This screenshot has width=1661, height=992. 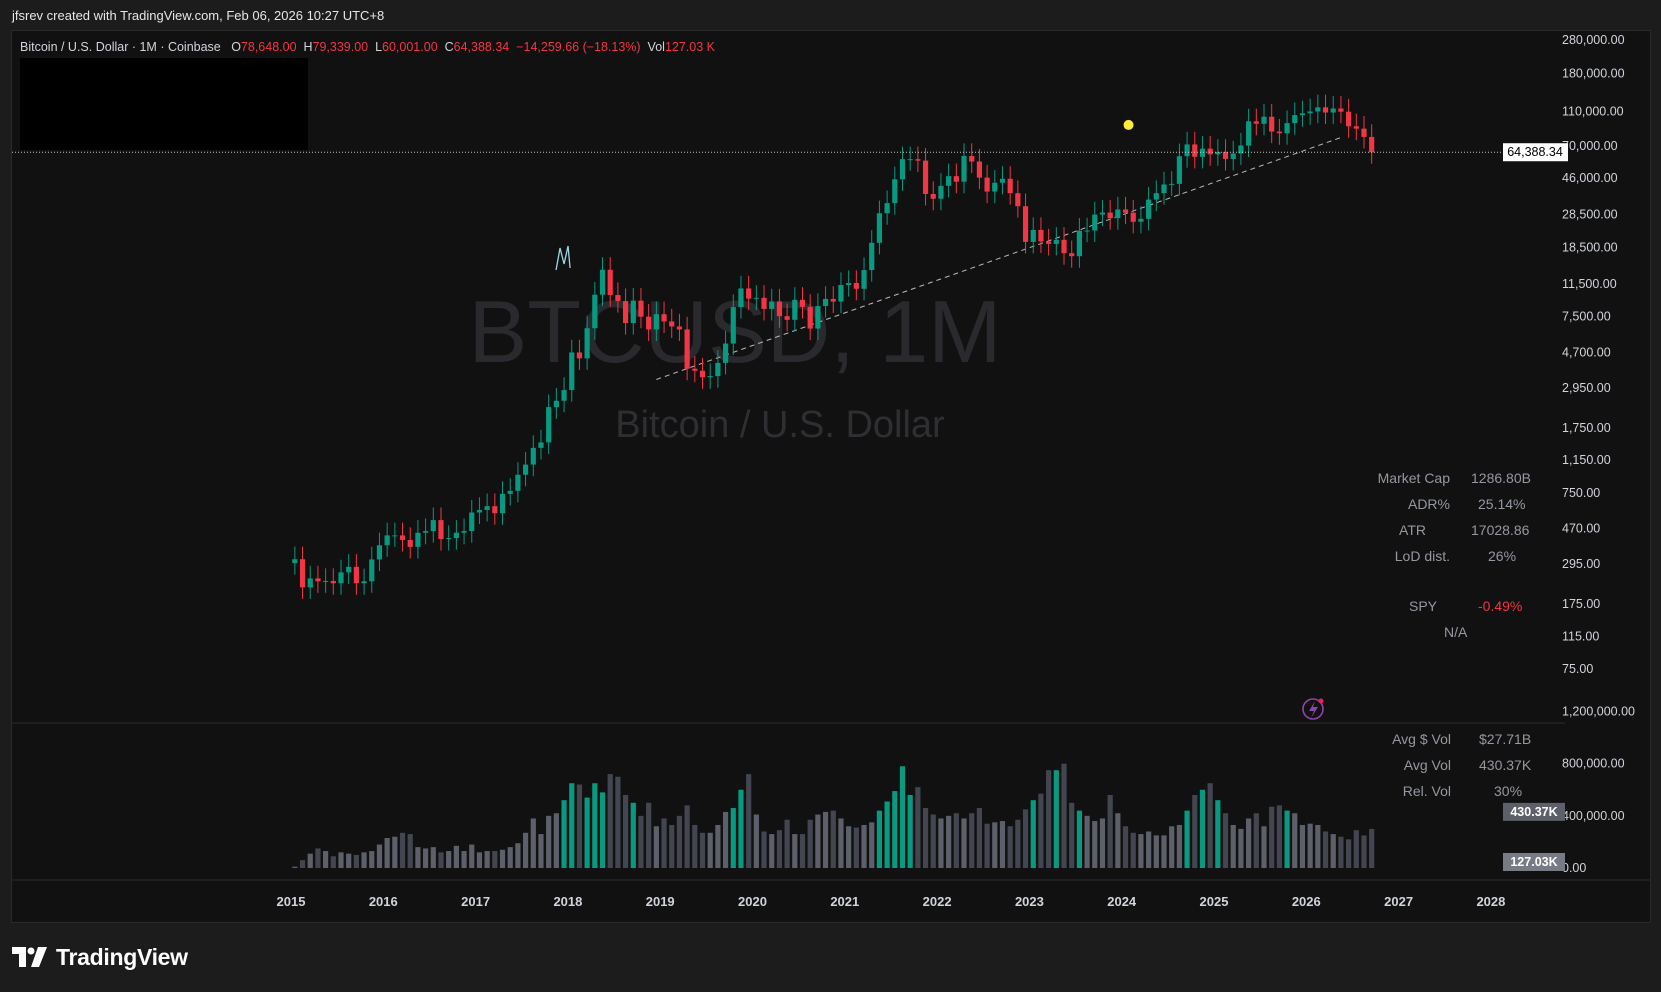 What do you see at coordinates (1128, 124) in the screenshot?
I see `signal-marker` at bounding box center [1128, 124].